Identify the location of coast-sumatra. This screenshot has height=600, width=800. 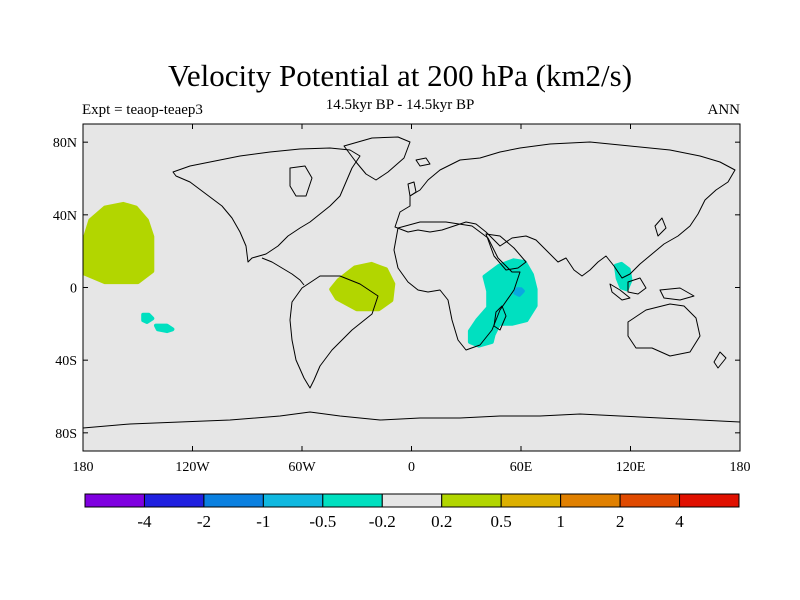
(620, 292).